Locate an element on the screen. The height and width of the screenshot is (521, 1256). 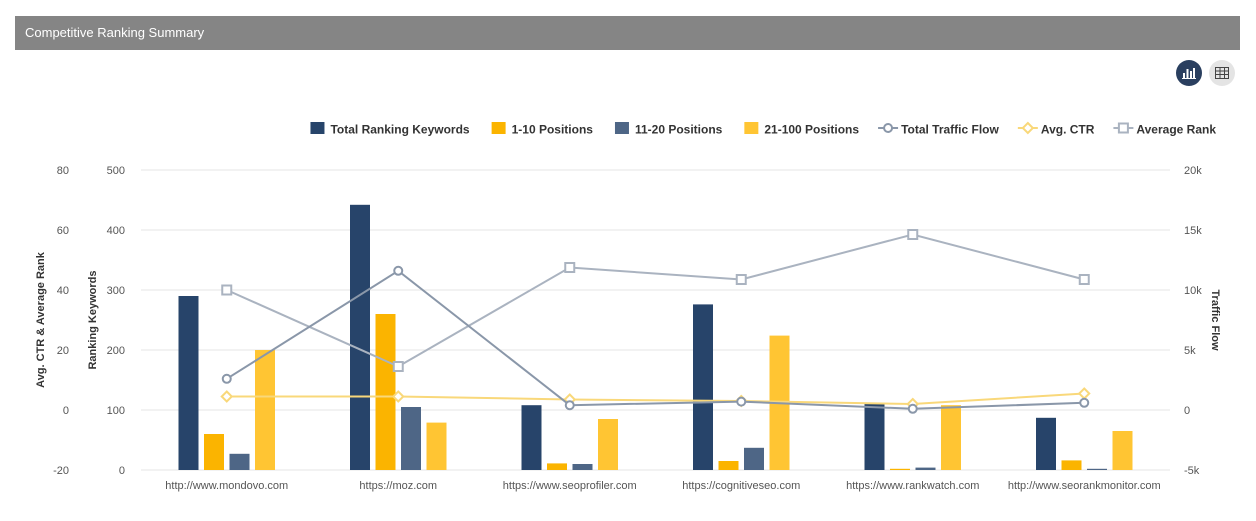
category-label: https://moz.com is located at coordinates (398, 486).